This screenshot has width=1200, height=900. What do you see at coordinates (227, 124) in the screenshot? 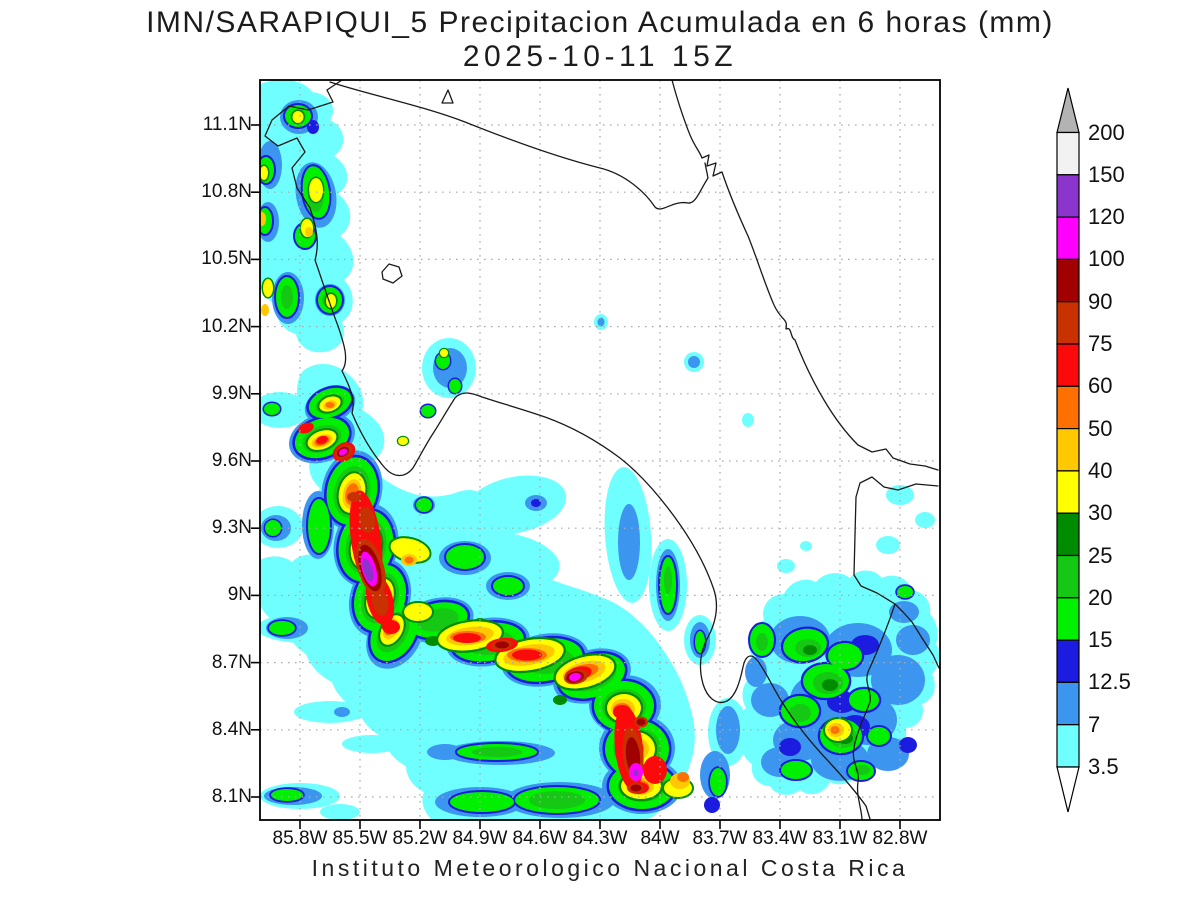
I see `lat-tick-label: 11.1N` at bounding box center [227, 124].